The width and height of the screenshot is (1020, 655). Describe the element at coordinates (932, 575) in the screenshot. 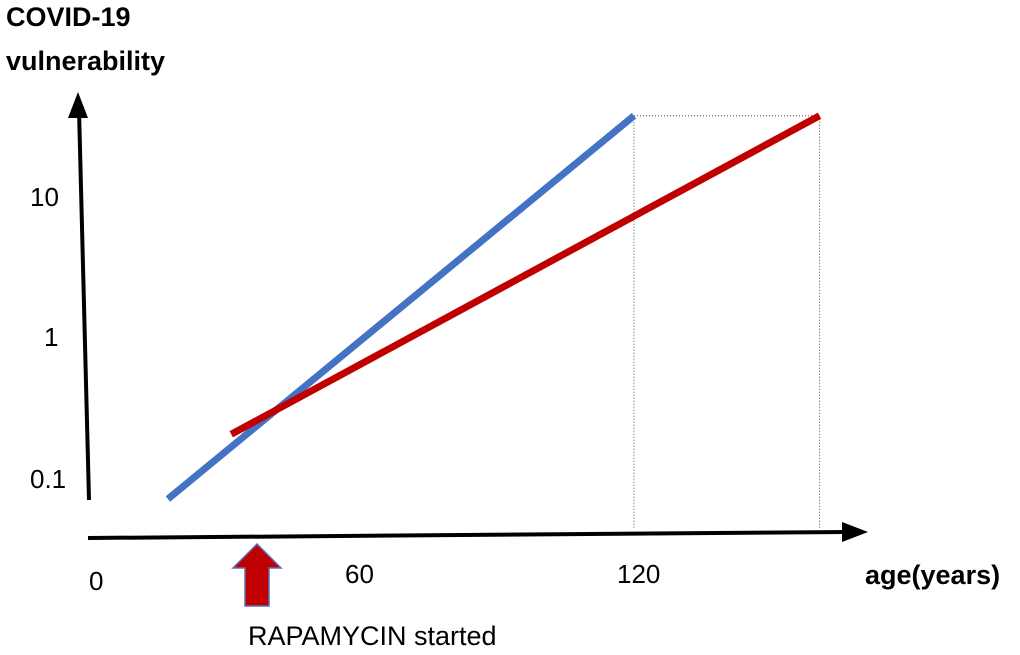

I see `x-axis-title: age(years)` at that location.